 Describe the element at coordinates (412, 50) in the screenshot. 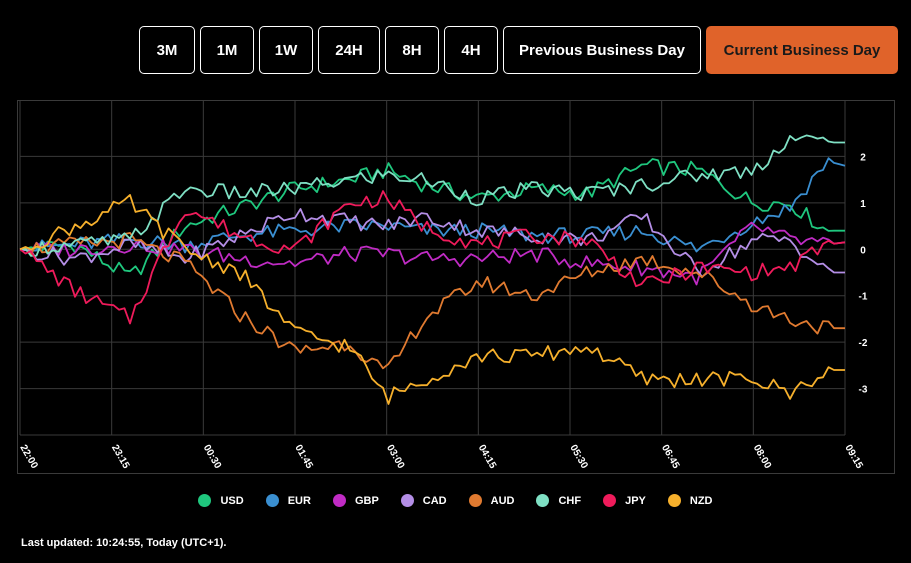

I see `range-button-8h: 8H` at that location.